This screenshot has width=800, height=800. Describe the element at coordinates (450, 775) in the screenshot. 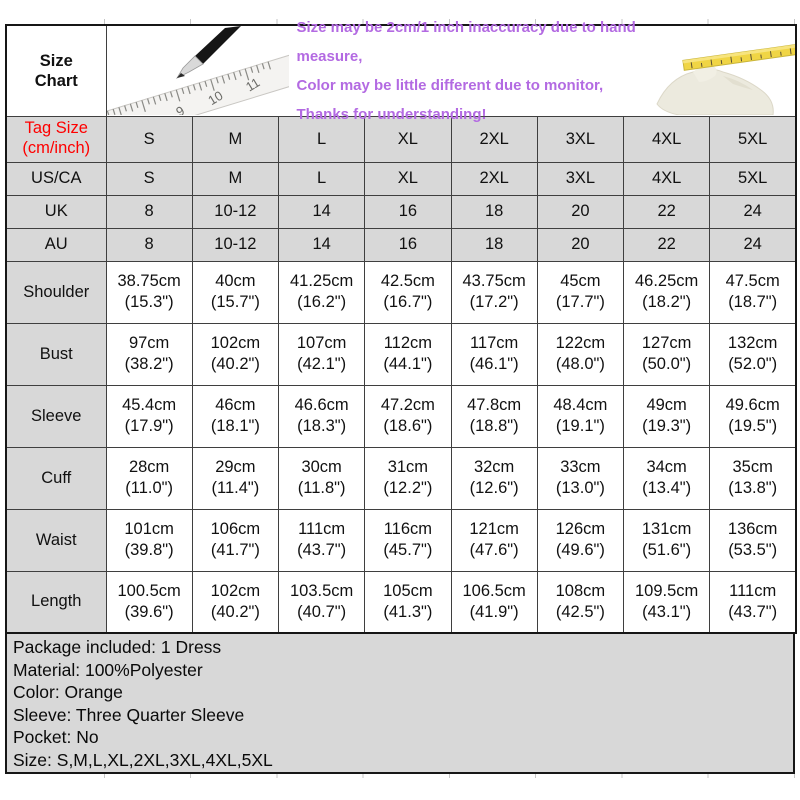

I see `grid-tick-marks-bottom` at that location.